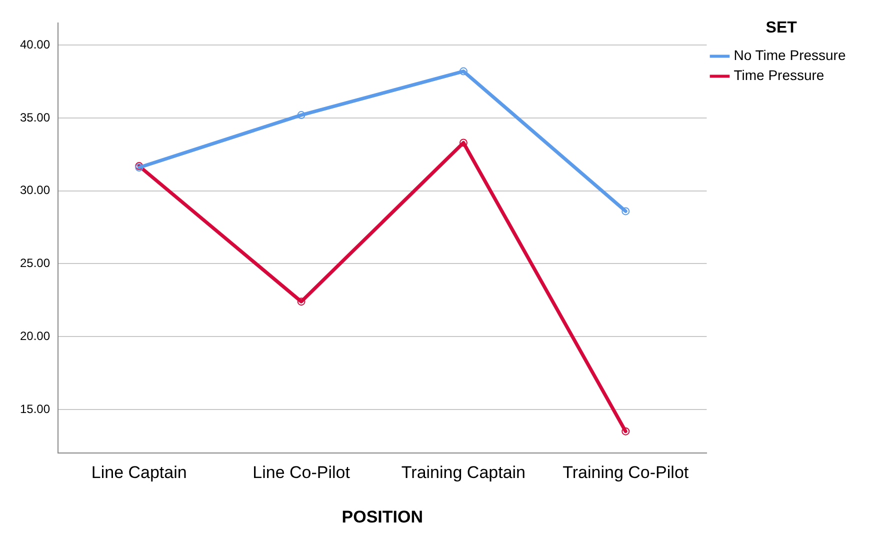  I want to click on legend-label: Time Pressure, so click(779, 75).